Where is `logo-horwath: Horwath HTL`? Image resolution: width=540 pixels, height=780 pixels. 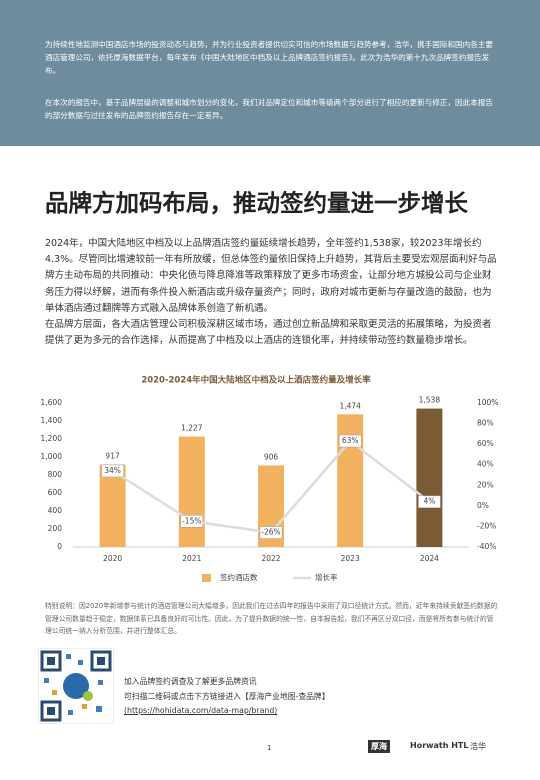
logo-horwath: Horwath HTL is located at coordinates (439, 745).